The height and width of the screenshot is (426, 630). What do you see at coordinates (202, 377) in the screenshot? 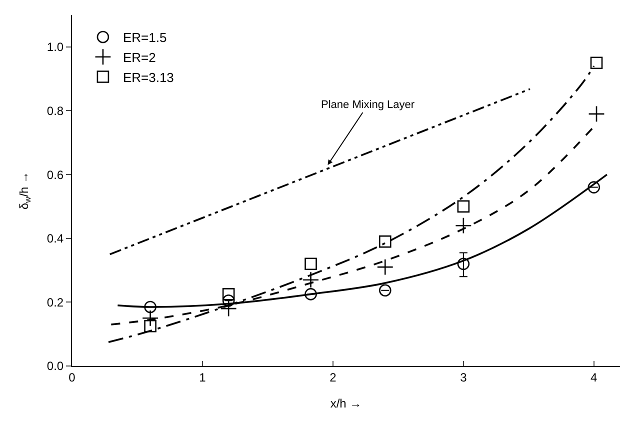
I see `x-tick-label: 1` at bounding box center [202, 377].